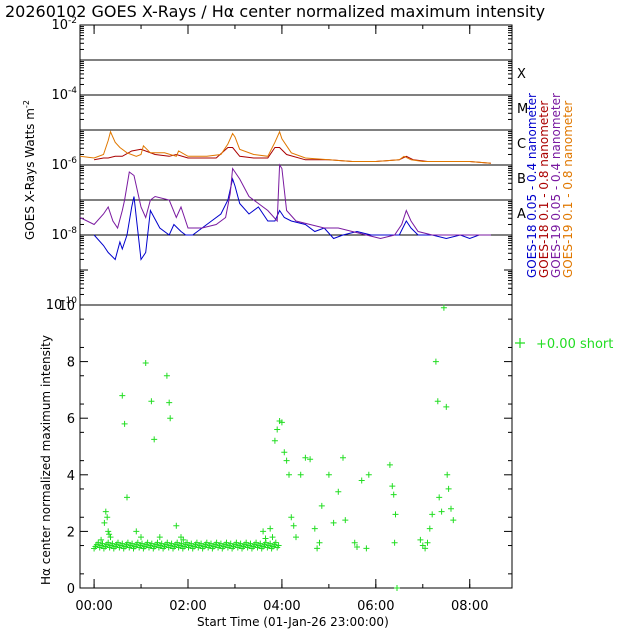 The height and width of the screenshot is (640, 640). Describe the element at coordinates (521, 74) in the screenshot. I see `flare-class-label: X` at that location.